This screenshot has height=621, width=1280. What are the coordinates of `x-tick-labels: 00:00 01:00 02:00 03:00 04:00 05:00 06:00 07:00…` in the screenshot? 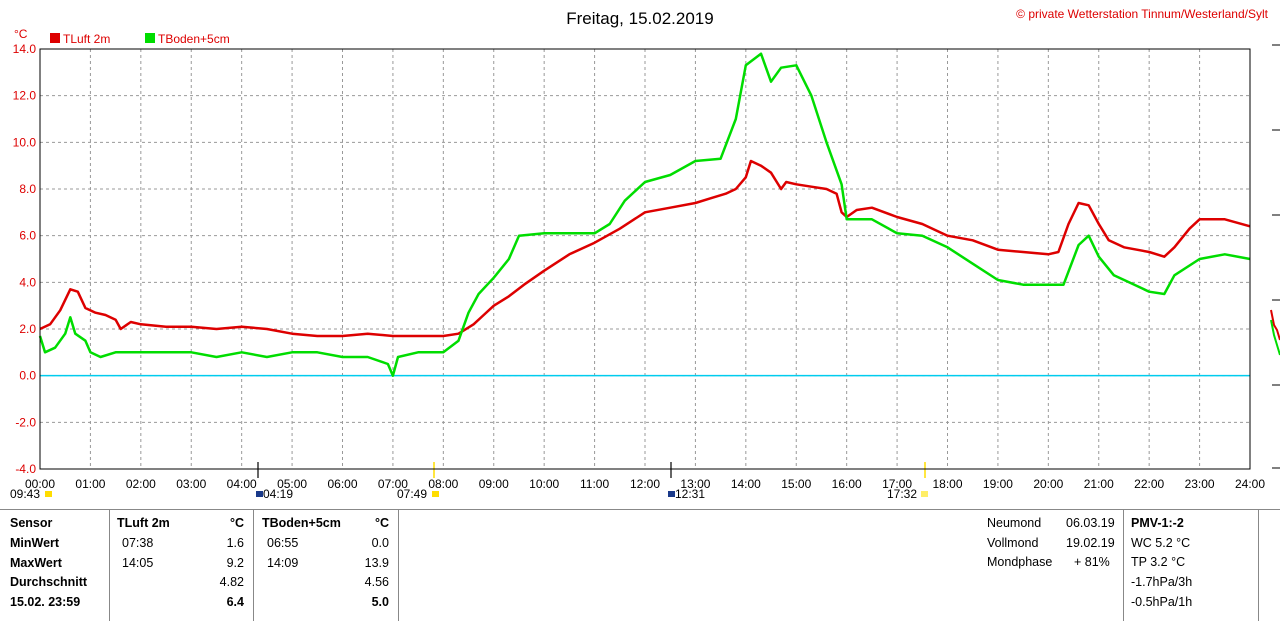 It's located at (645, 484).